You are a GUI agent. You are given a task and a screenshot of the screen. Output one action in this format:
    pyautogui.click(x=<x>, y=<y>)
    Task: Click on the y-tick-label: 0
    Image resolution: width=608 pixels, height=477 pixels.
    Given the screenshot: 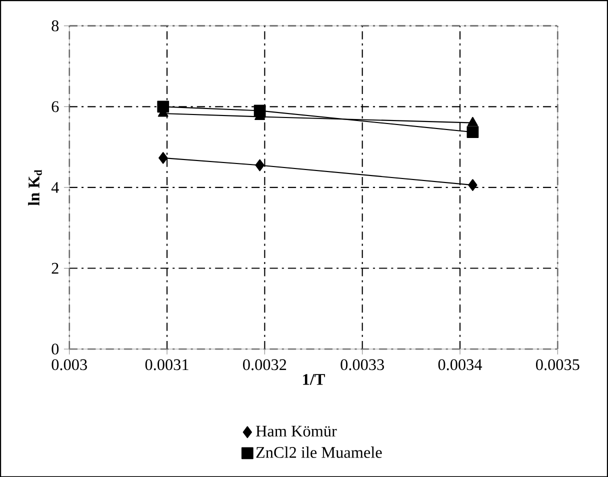 What is the action you would take?
    pyautogui.click(x=55, y=348)
    